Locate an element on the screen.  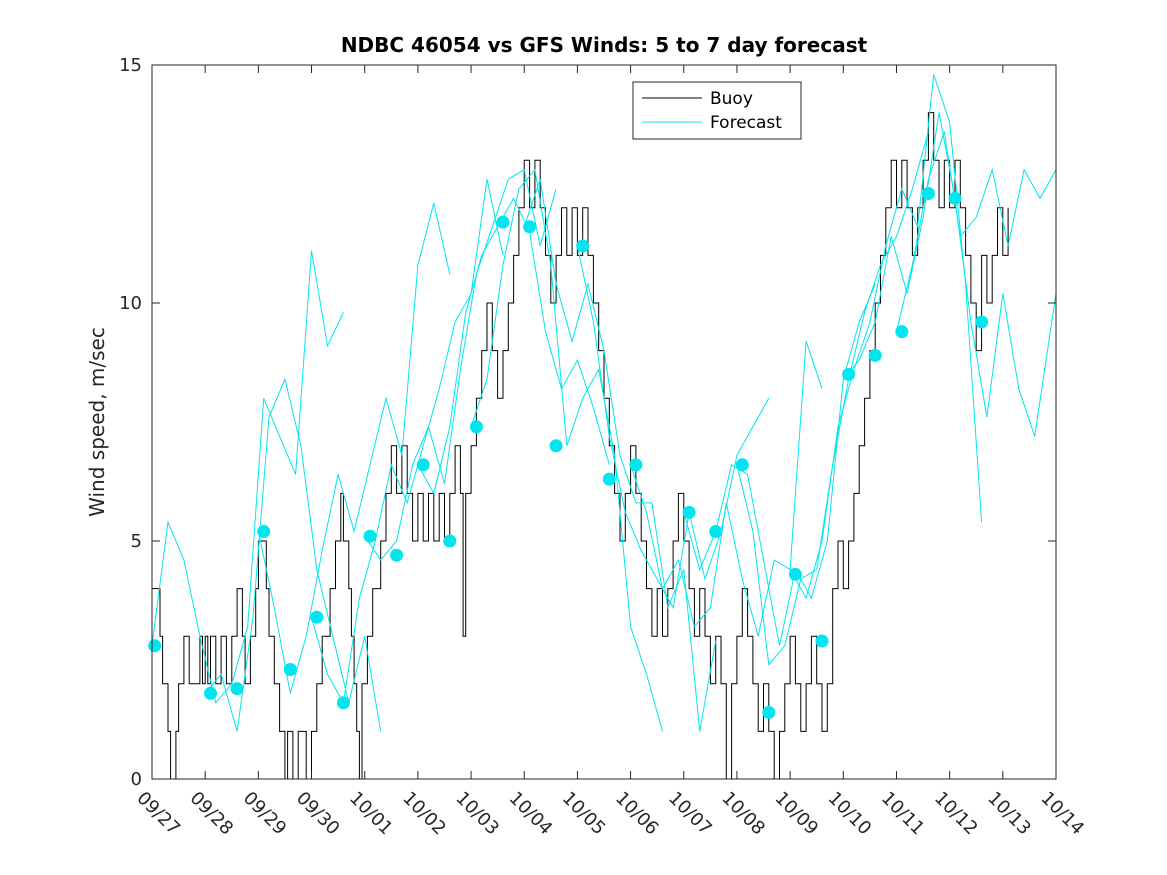
legend-label-forecast: Forecast is located at coordinates (746, 123).